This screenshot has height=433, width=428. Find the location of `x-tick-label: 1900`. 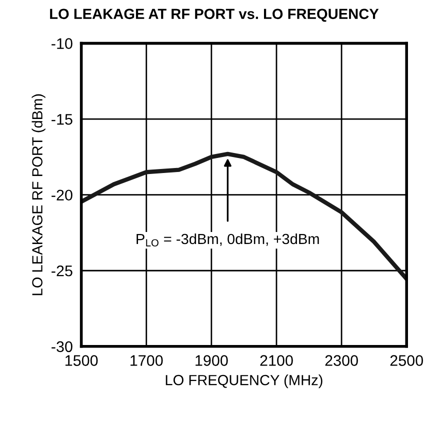

x-tick-label: 1900 is located at coordinates (212, 360).